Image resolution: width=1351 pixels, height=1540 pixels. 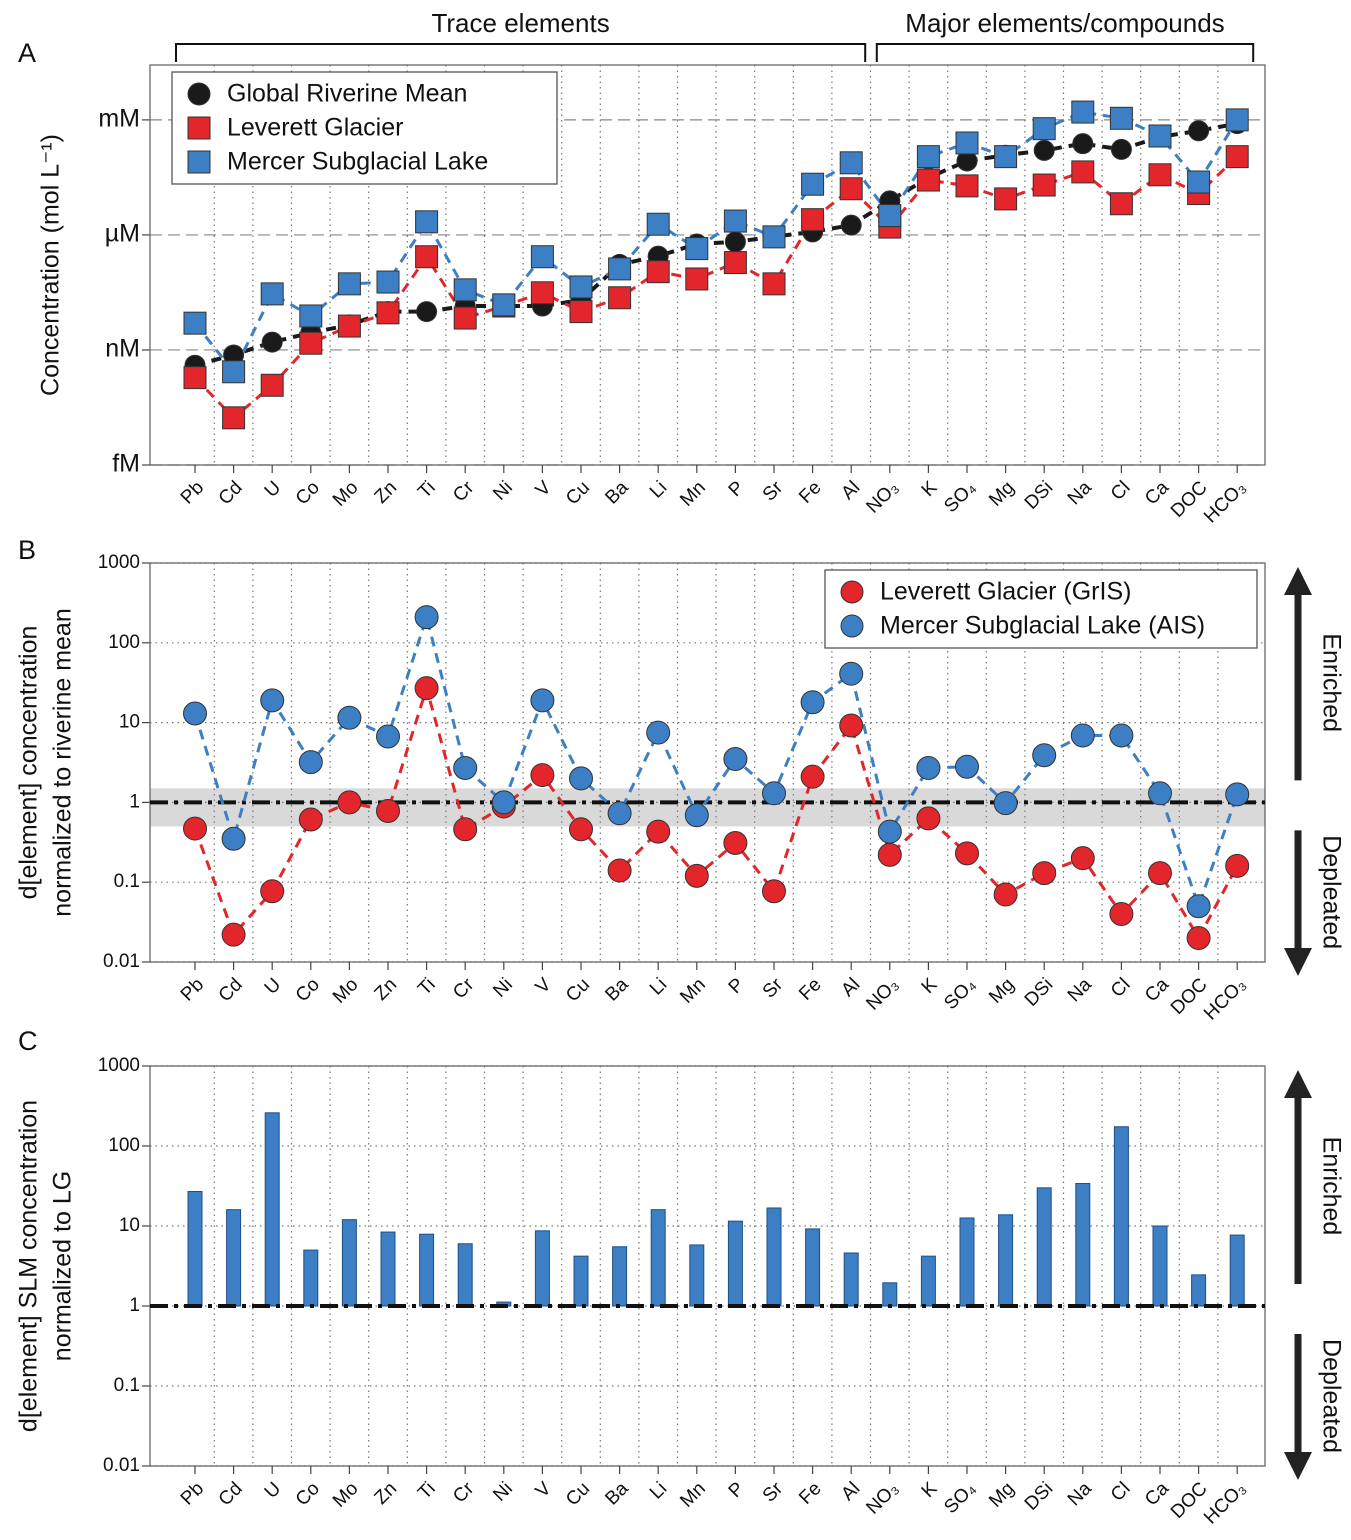 I want to click on x-tick-label: Mn, so click(x=693, y=1495).